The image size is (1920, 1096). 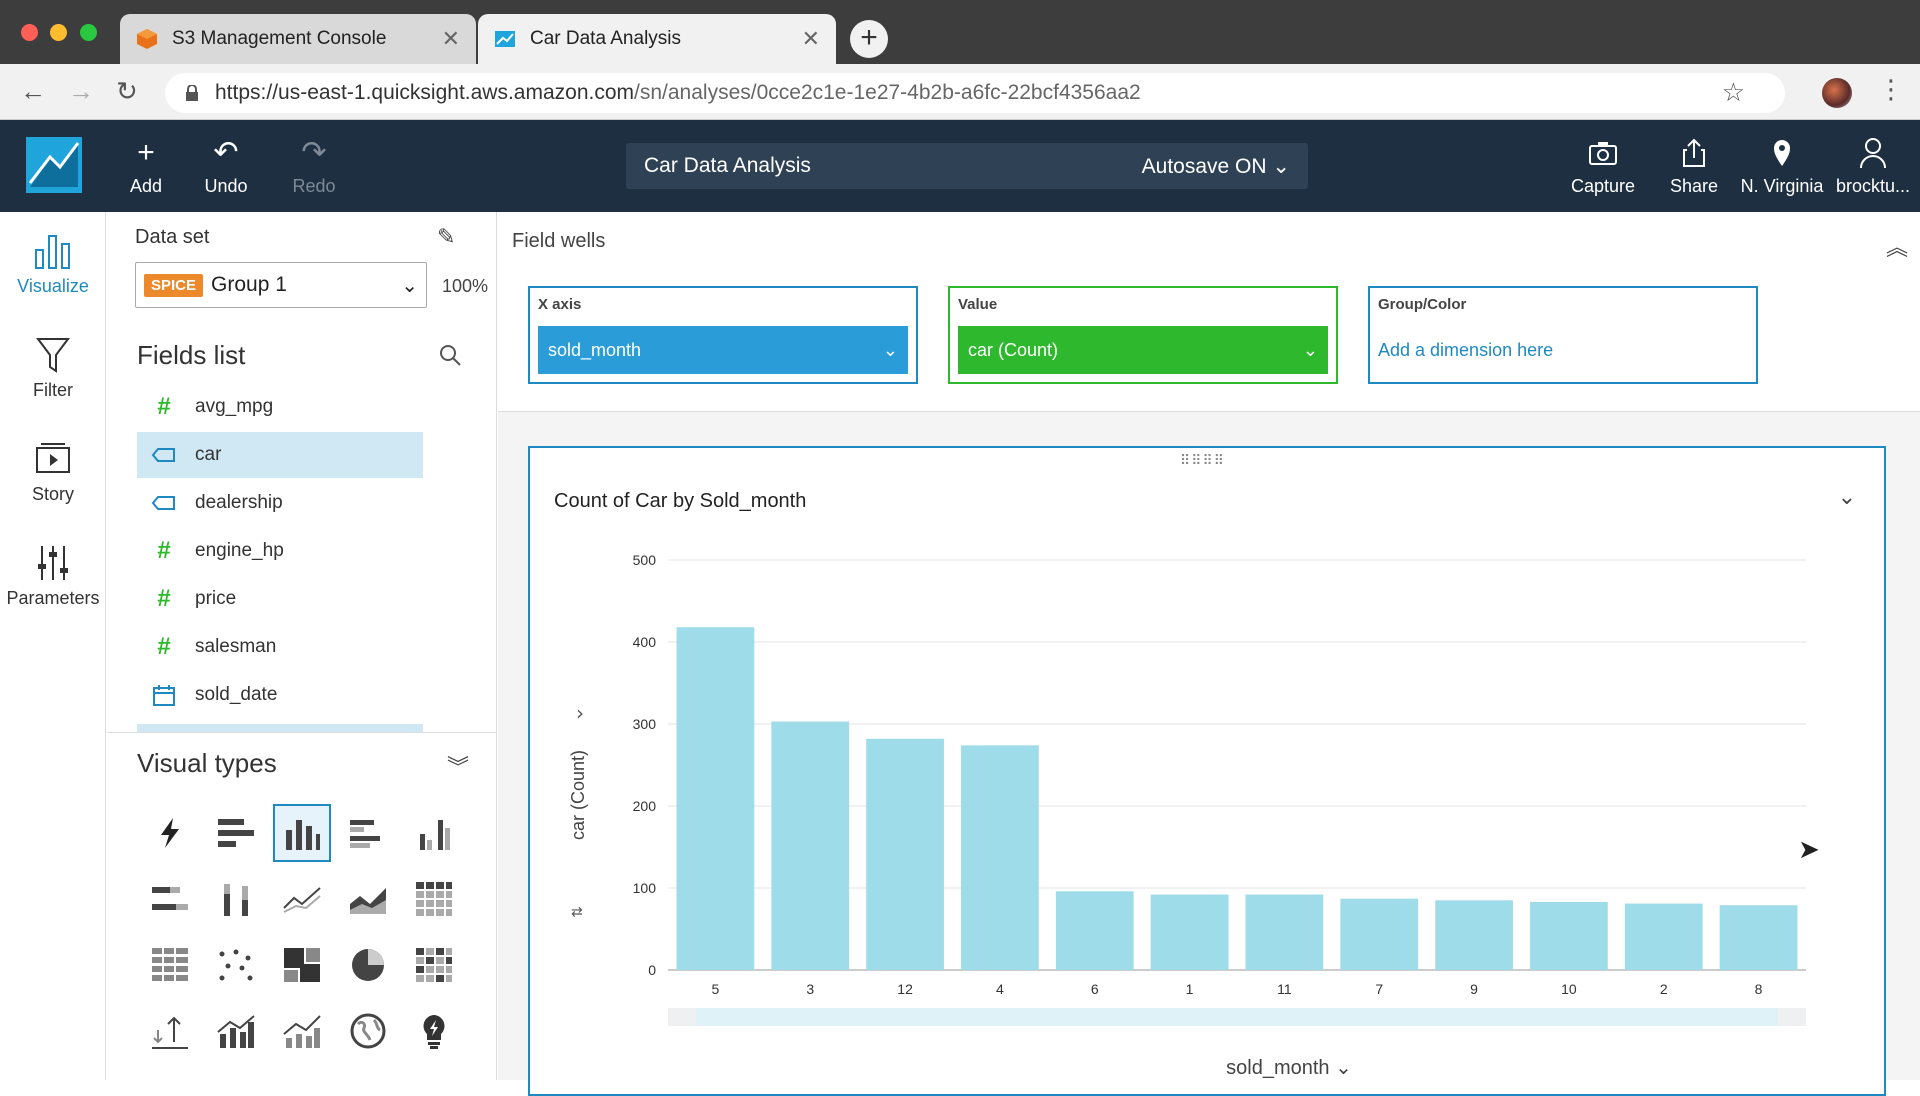 What do you see at coordinates (1203, 460) in the screenshot?
I see `drag-handle-icon: ⠿⠿⠿⠿` at bounding box center [1203, 460].